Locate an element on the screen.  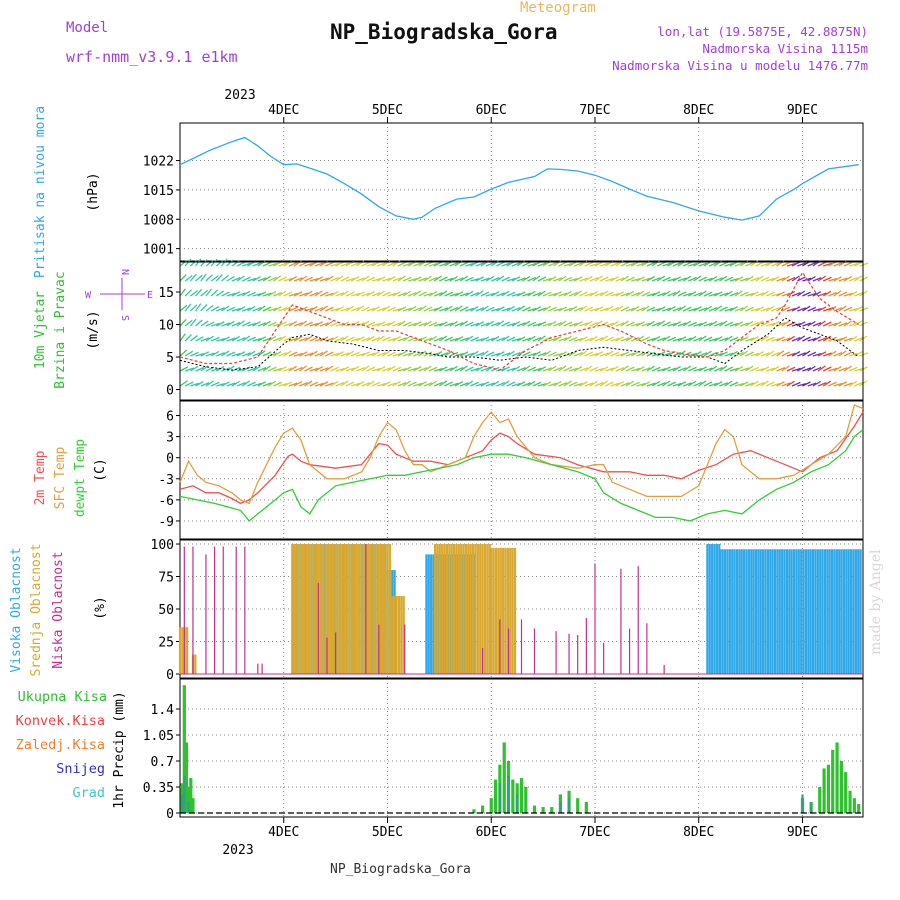
precip-conv-bar is located at coordinates (811, 808).